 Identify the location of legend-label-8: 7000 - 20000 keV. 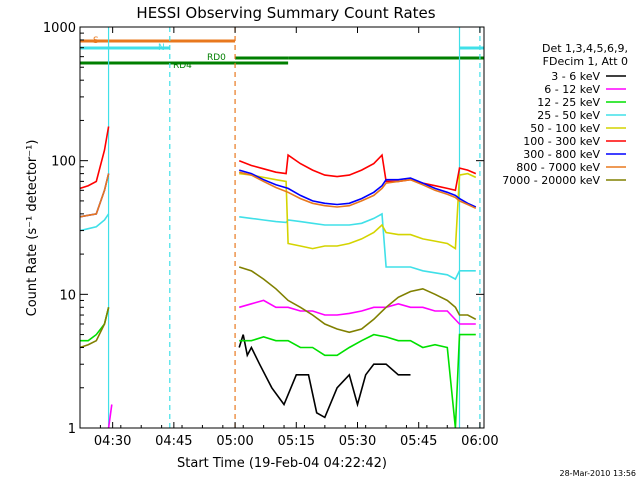
(551, 180).